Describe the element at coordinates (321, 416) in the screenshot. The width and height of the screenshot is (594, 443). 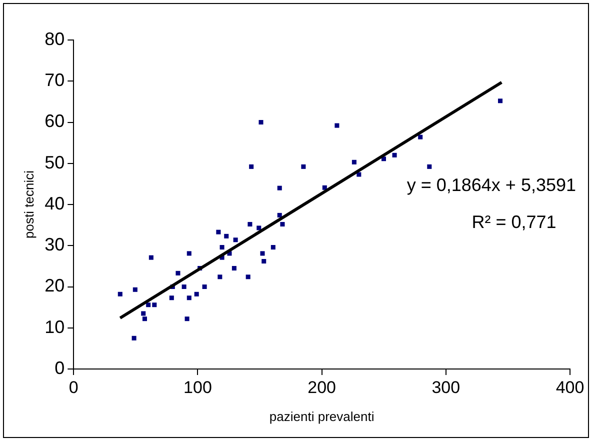
I see `x-axis-title: pazienti prevalenti` at that location.